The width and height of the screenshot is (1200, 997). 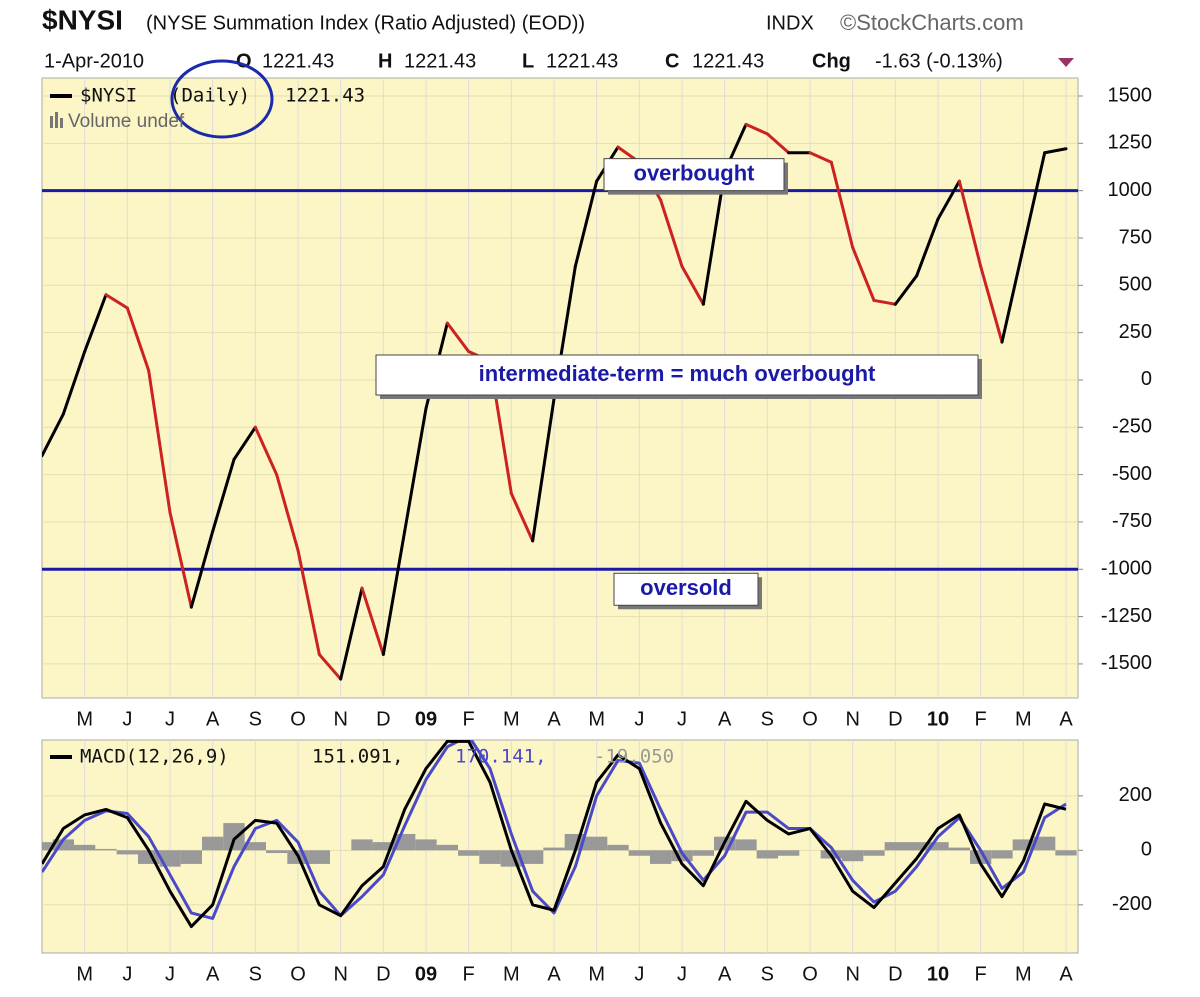 I want to click on legend-label: $NYSI, so click(x=108, y=96).